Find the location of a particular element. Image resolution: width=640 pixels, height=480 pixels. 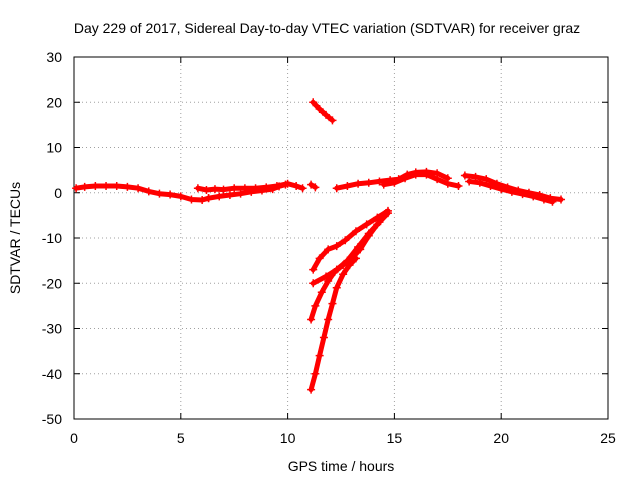

y-tick-label: -30 is located at coordinates (52, 329).